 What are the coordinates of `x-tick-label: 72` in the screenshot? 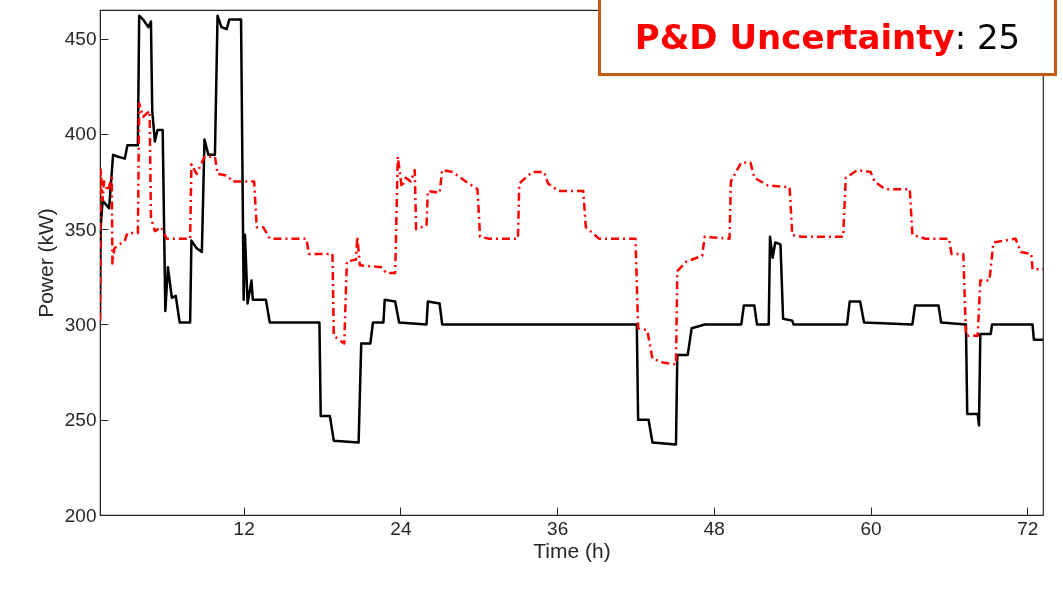 It's located at (1028, 528).